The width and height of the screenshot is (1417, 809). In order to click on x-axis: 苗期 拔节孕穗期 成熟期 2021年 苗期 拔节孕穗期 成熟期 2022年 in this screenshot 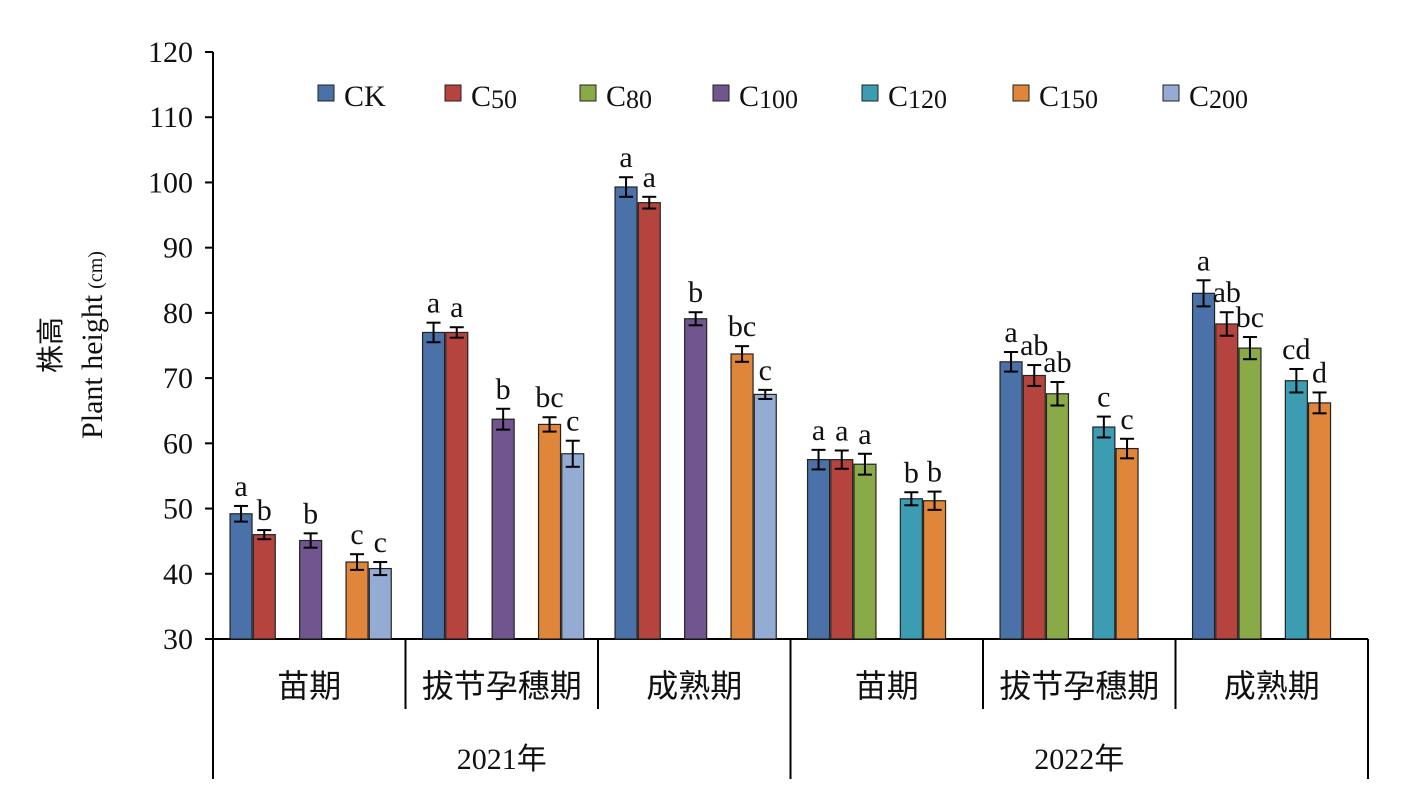, I will do `click(790, 708)`.